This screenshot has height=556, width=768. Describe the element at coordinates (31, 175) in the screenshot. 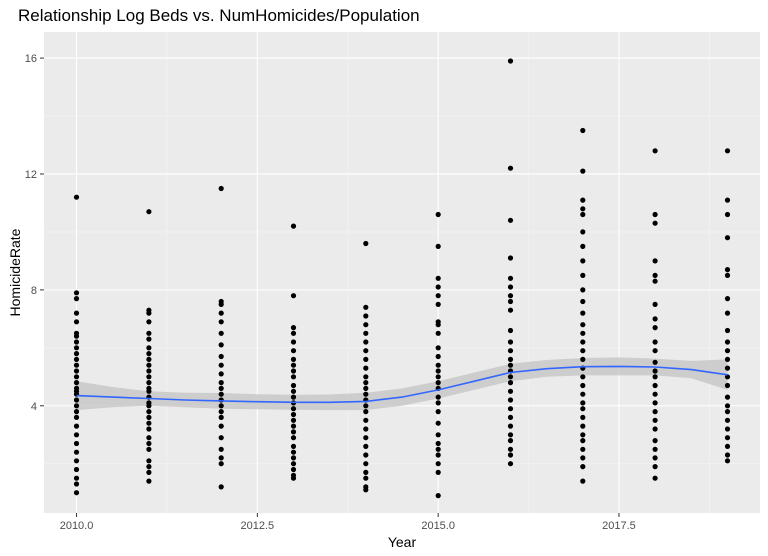

I see `y-tick-label: 12` at that location.